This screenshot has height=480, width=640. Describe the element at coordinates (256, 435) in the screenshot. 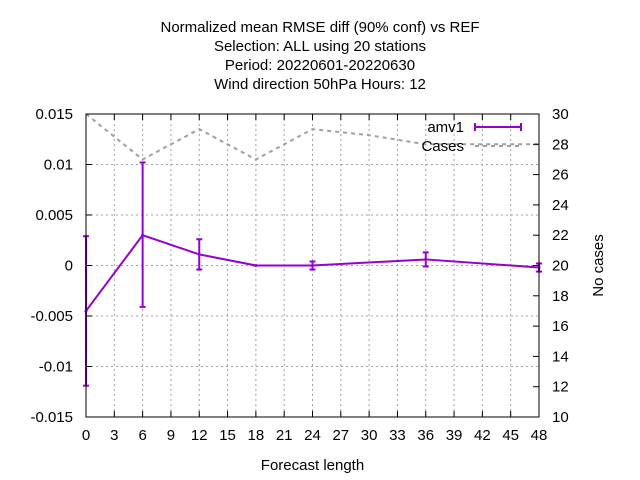

I see `x-tick-label: 18` at that location.